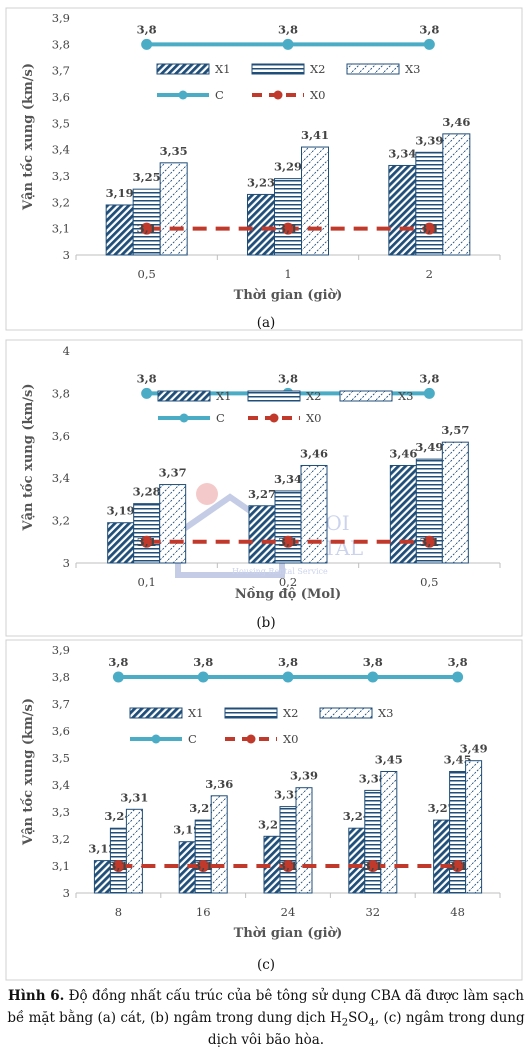 This screenshot has width=532, height=1059. What do you see at coordinates (474, 749) in the screenshot?
I see `data-label-x3: 3,49` at bounding box center [474, 749].